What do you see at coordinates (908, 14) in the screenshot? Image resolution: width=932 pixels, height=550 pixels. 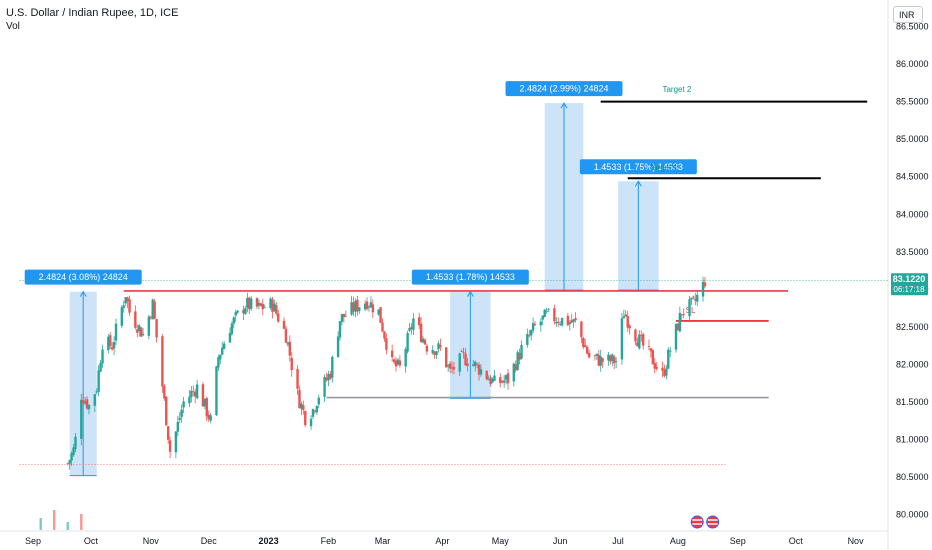 I see `currency-button: INR` at bounding box center [908, 14].